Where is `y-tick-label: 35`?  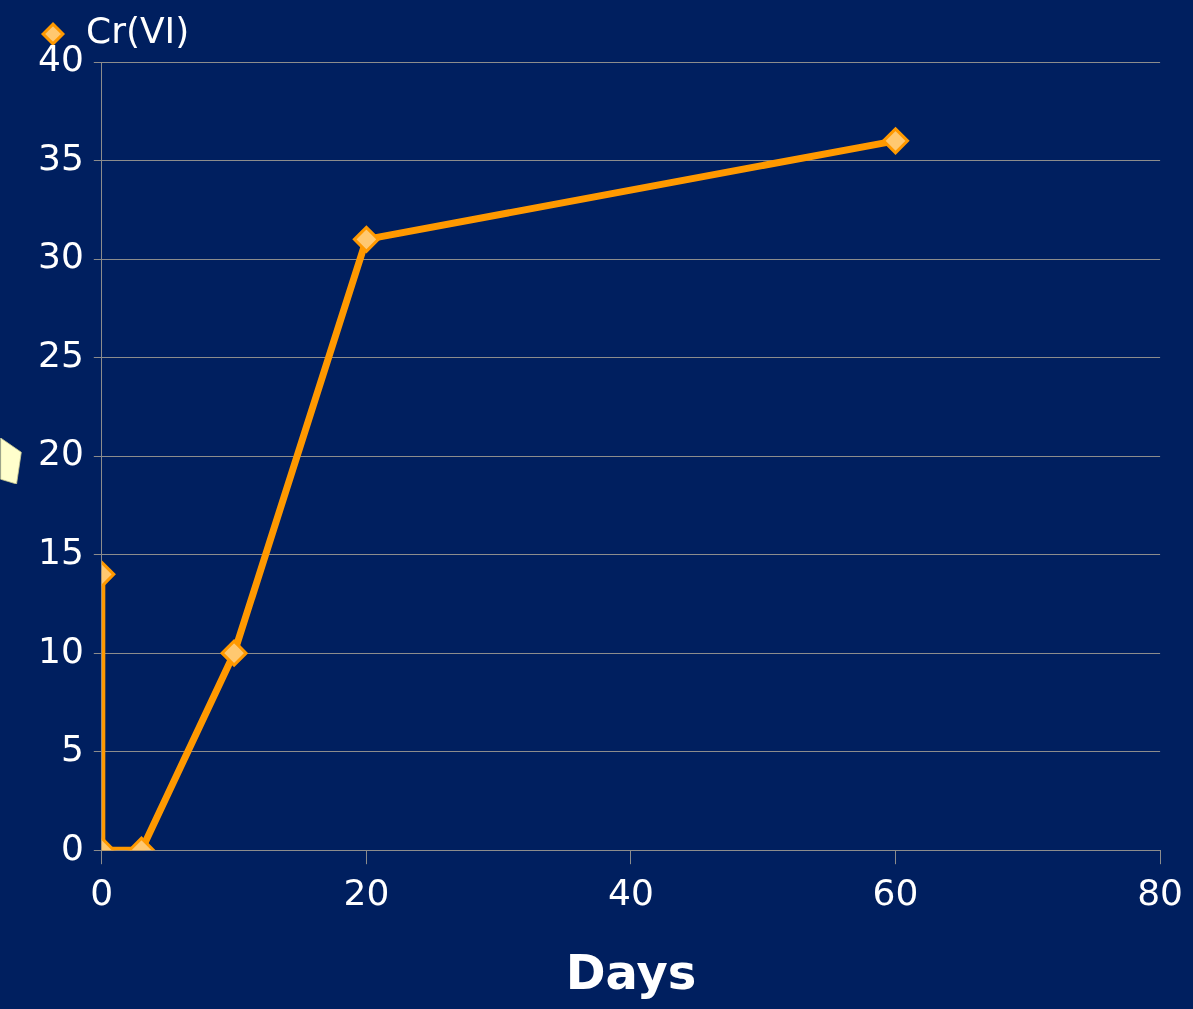
y-tick-label: 35 is located at coordinates (61, 157).